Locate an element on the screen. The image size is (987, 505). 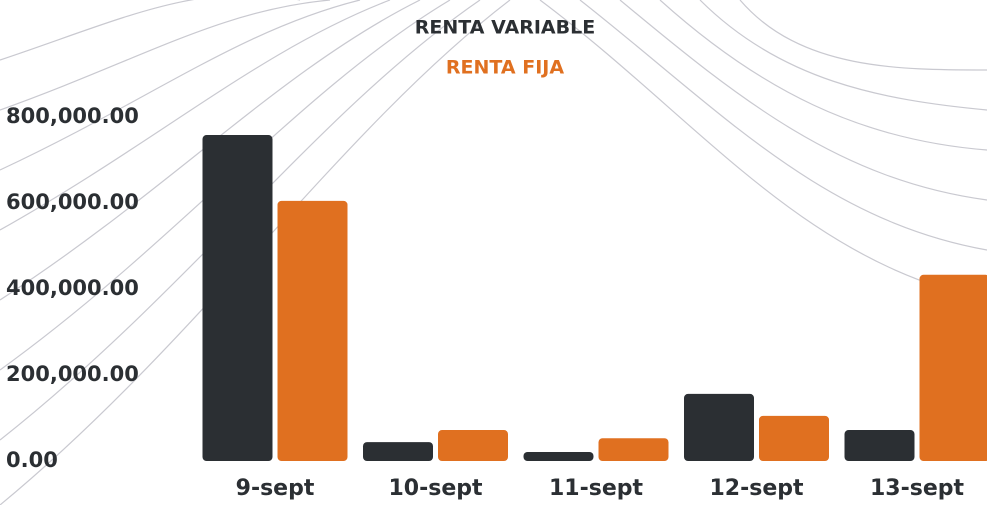
legend-label: RENTA FIJA is located at coordinates (505, 68).